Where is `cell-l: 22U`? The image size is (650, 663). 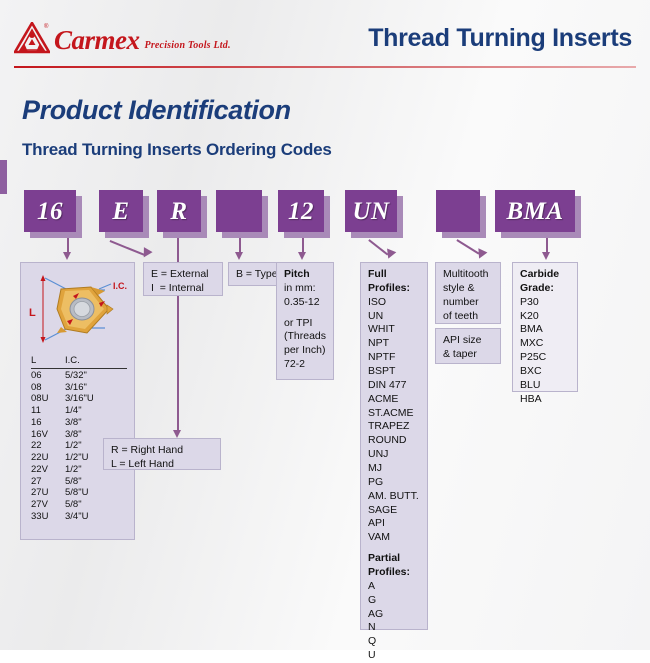 cell-l: 22U is located at coordinates (40, 458).